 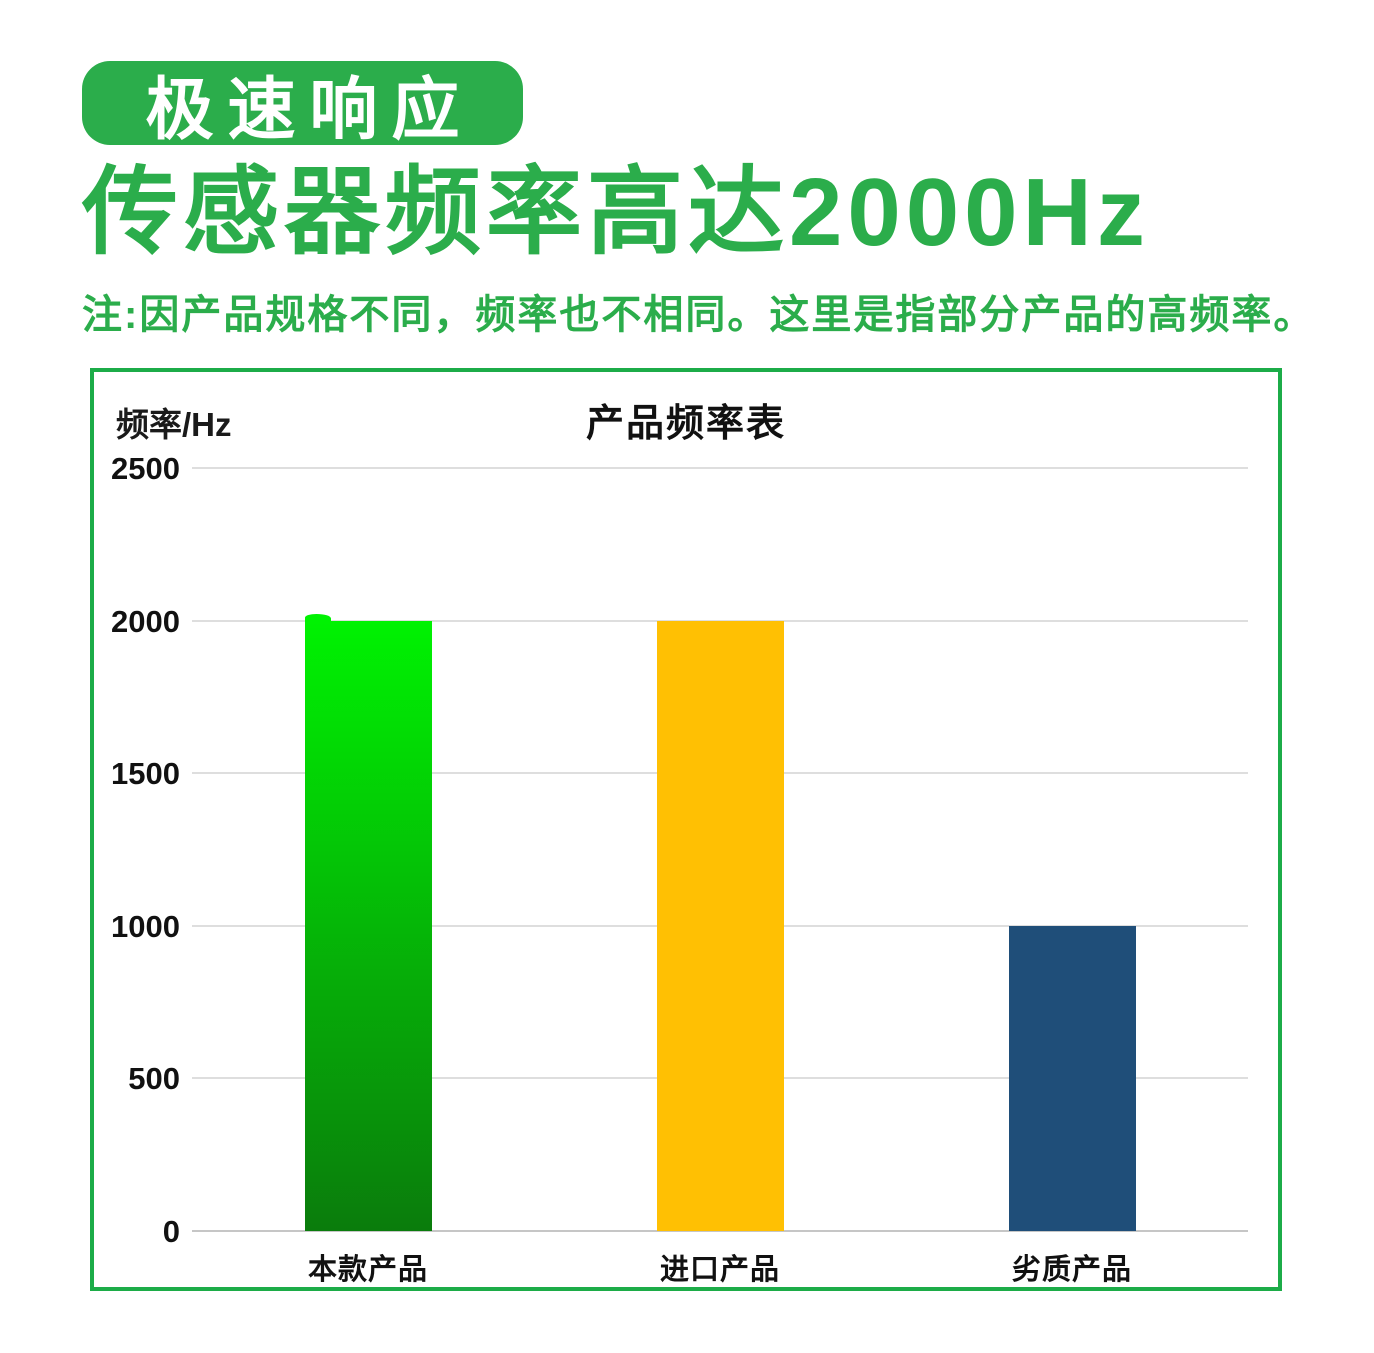 I want to click on bar-进口产品, so click(x=720, y=925).